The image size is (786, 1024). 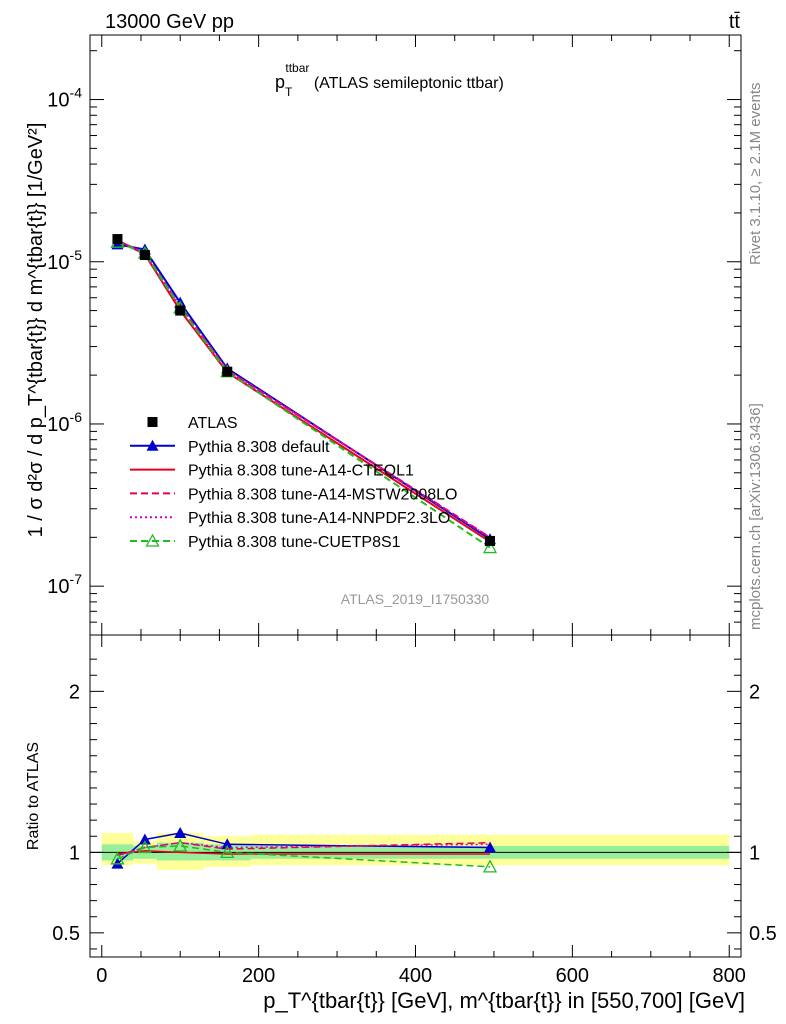 I want to click on rivet-version-label: Rivet 3.1.10, ≥ 2.1M events, so click(x=755, y=174).